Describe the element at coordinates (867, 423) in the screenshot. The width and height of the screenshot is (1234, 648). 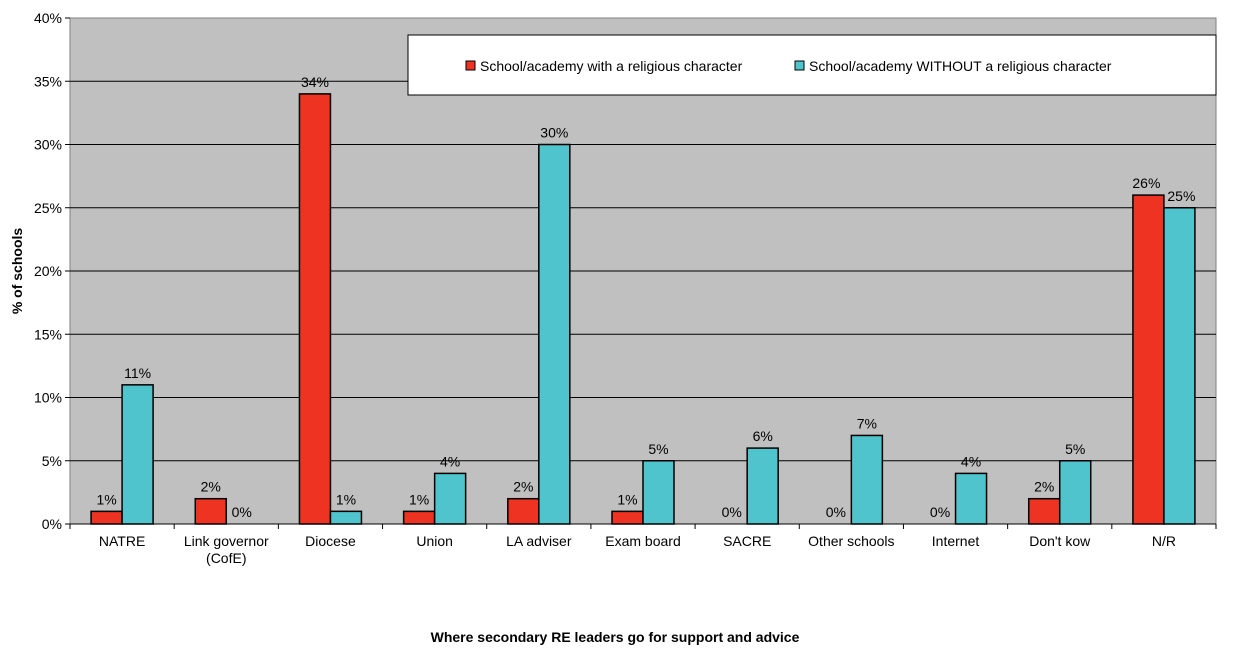
I see `data-label-s1-c7: 7%` at that location.